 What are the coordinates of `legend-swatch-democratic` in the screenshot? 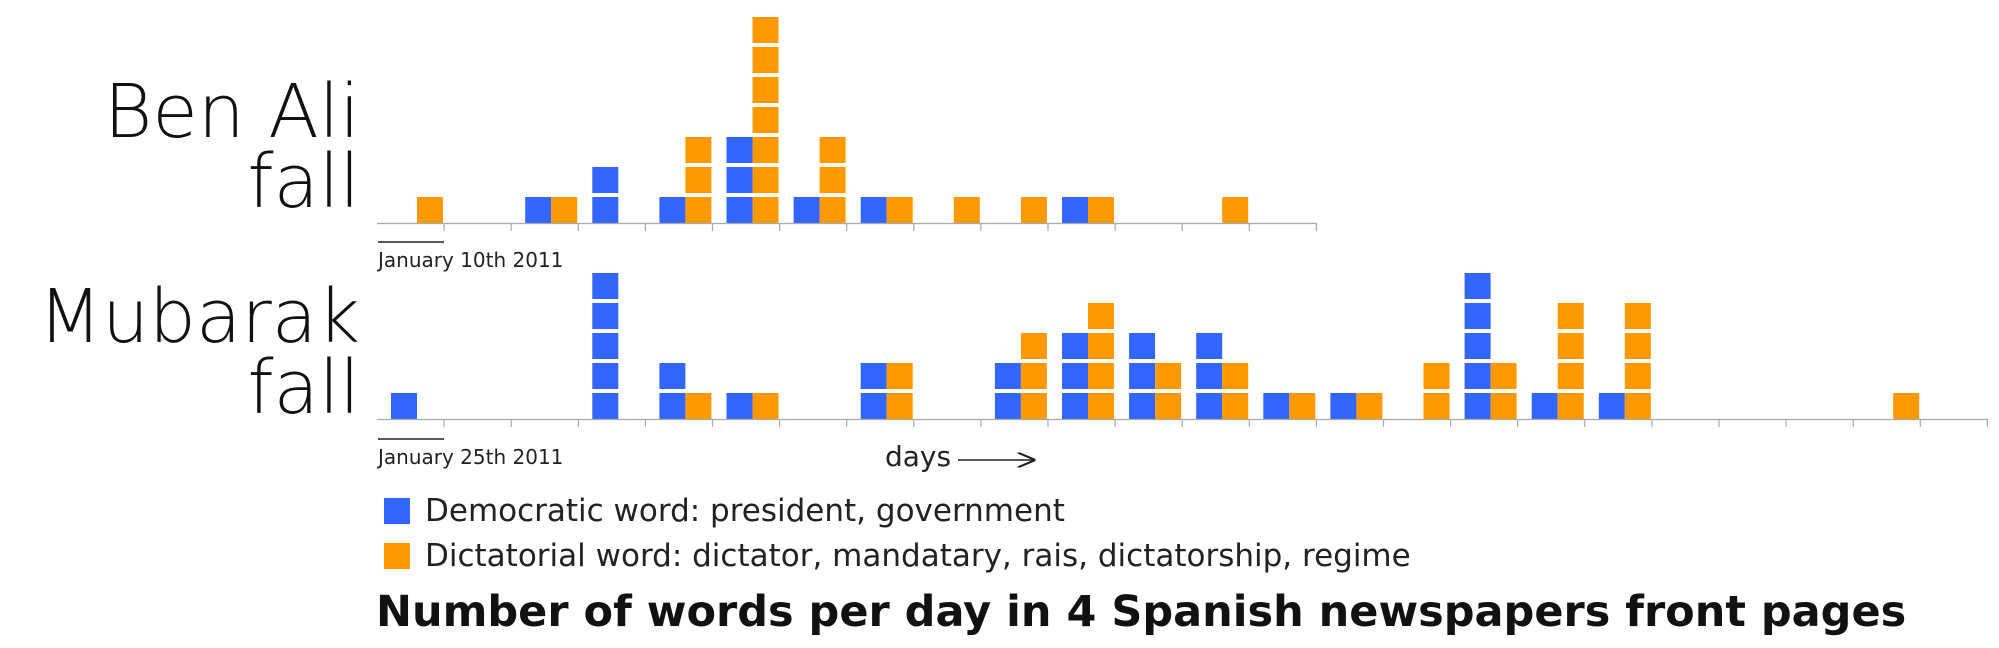 It's located at (397, 511).